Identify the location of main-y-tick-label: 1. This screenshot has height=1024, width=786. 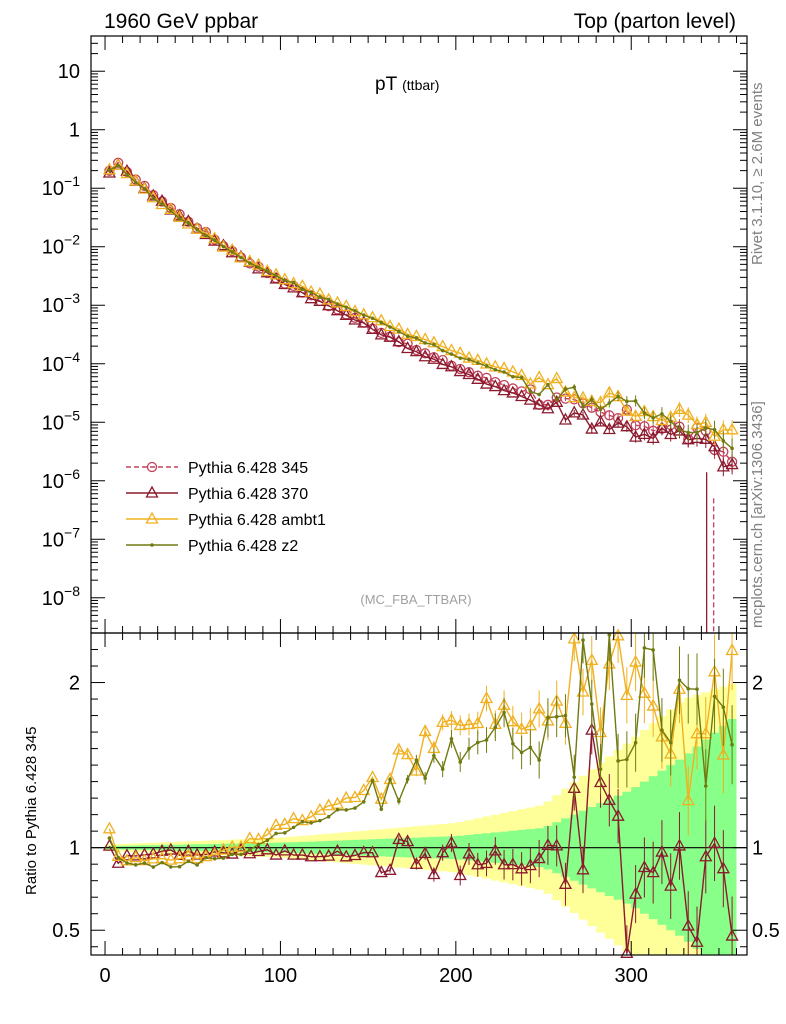
(74, 131).